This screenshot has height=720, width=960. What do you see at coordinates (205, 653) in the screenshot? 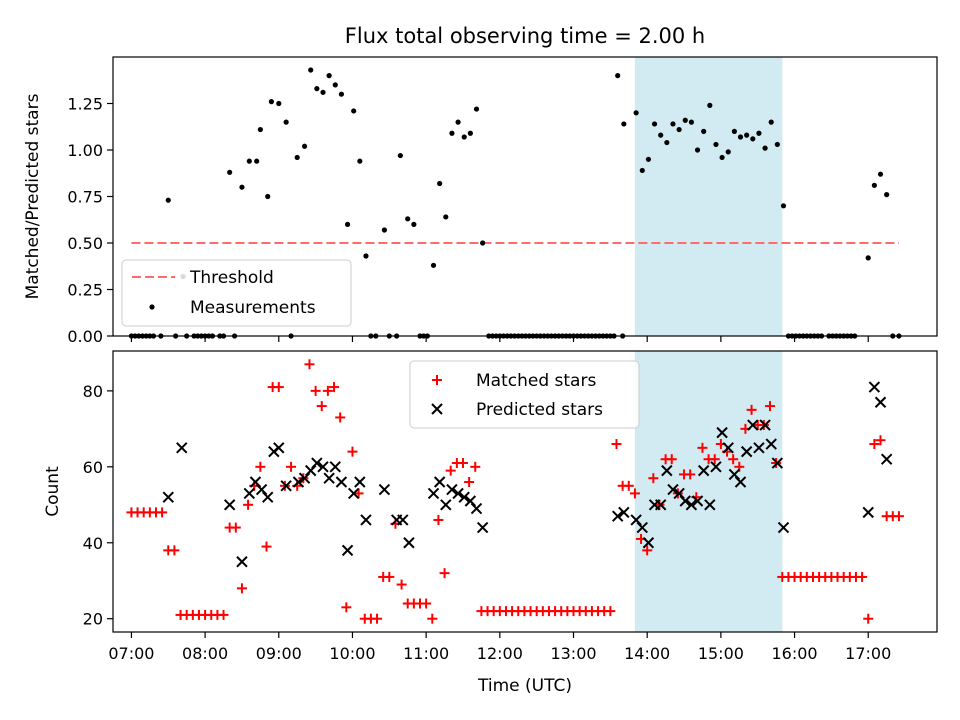
I see `x-tick-label: 08:00` at bounding box center [205, 653].